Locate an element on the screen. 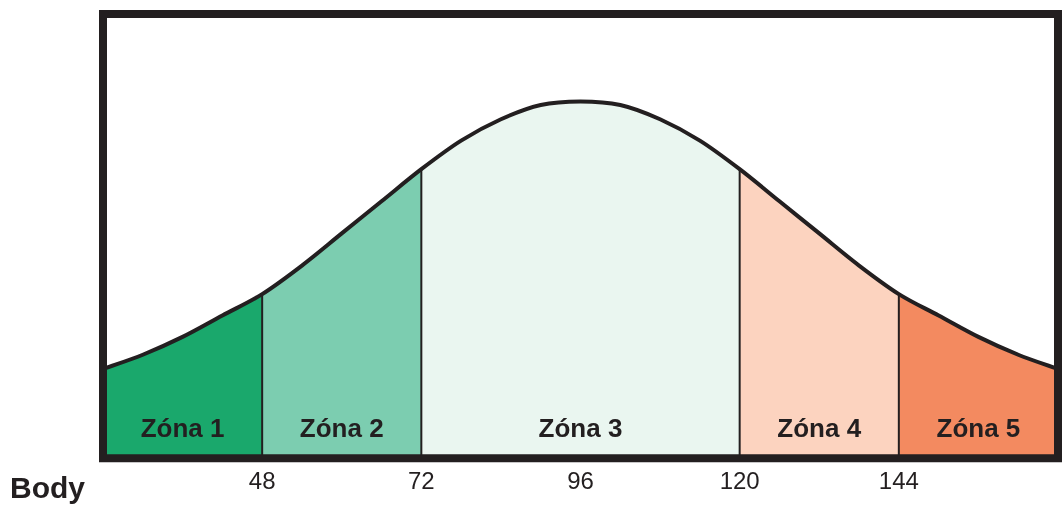 The height and width of the screenshot is (517, 1062). band-label: Zóna 4 is located at coordinates (819, 428).